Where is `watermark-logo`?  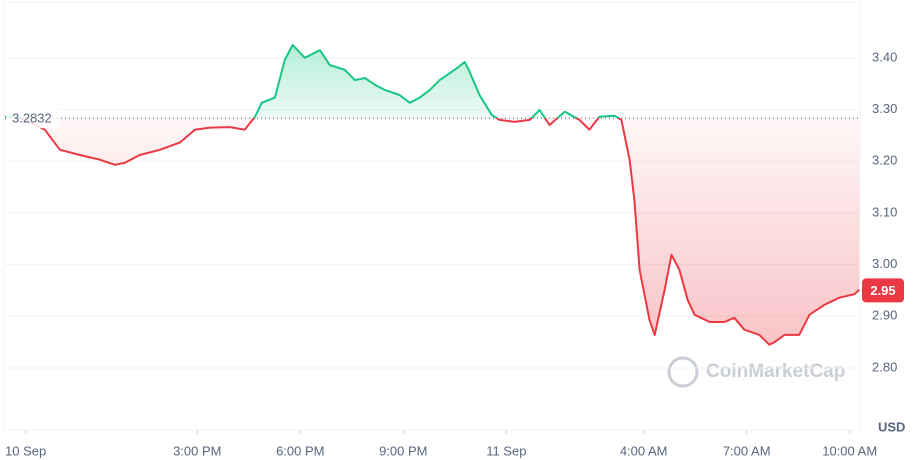 watermark-logo is located at coordinates (683, 372).